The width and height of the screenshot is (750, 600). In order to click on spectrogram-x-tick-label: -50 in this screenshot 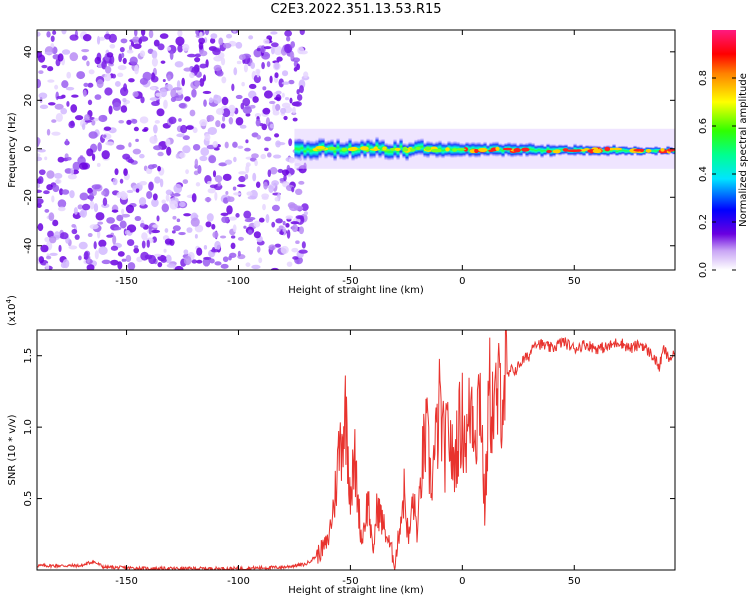, I will do `click(350, 281)`.